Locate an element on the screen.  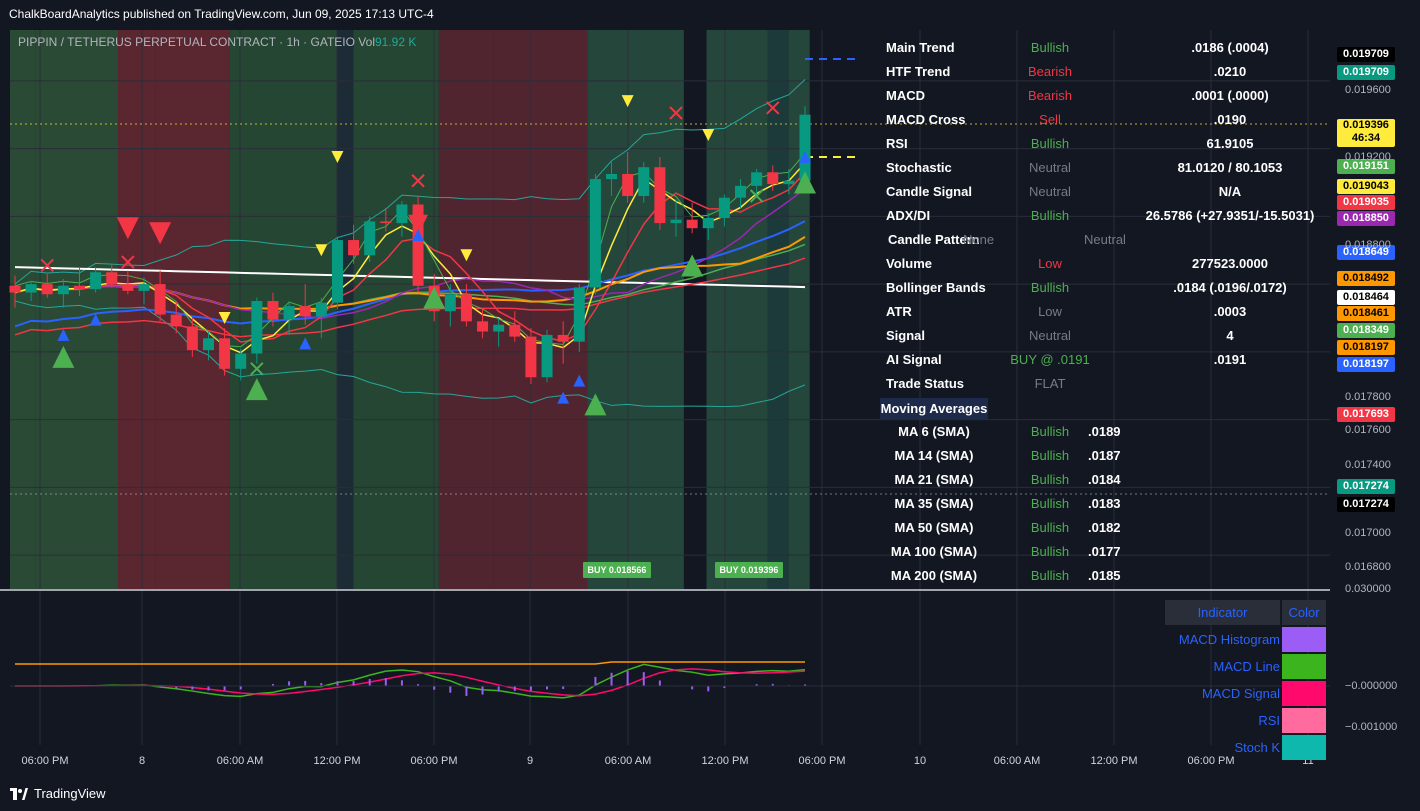
price-badge: 0.017274 is located at coordinates (1366, 486).